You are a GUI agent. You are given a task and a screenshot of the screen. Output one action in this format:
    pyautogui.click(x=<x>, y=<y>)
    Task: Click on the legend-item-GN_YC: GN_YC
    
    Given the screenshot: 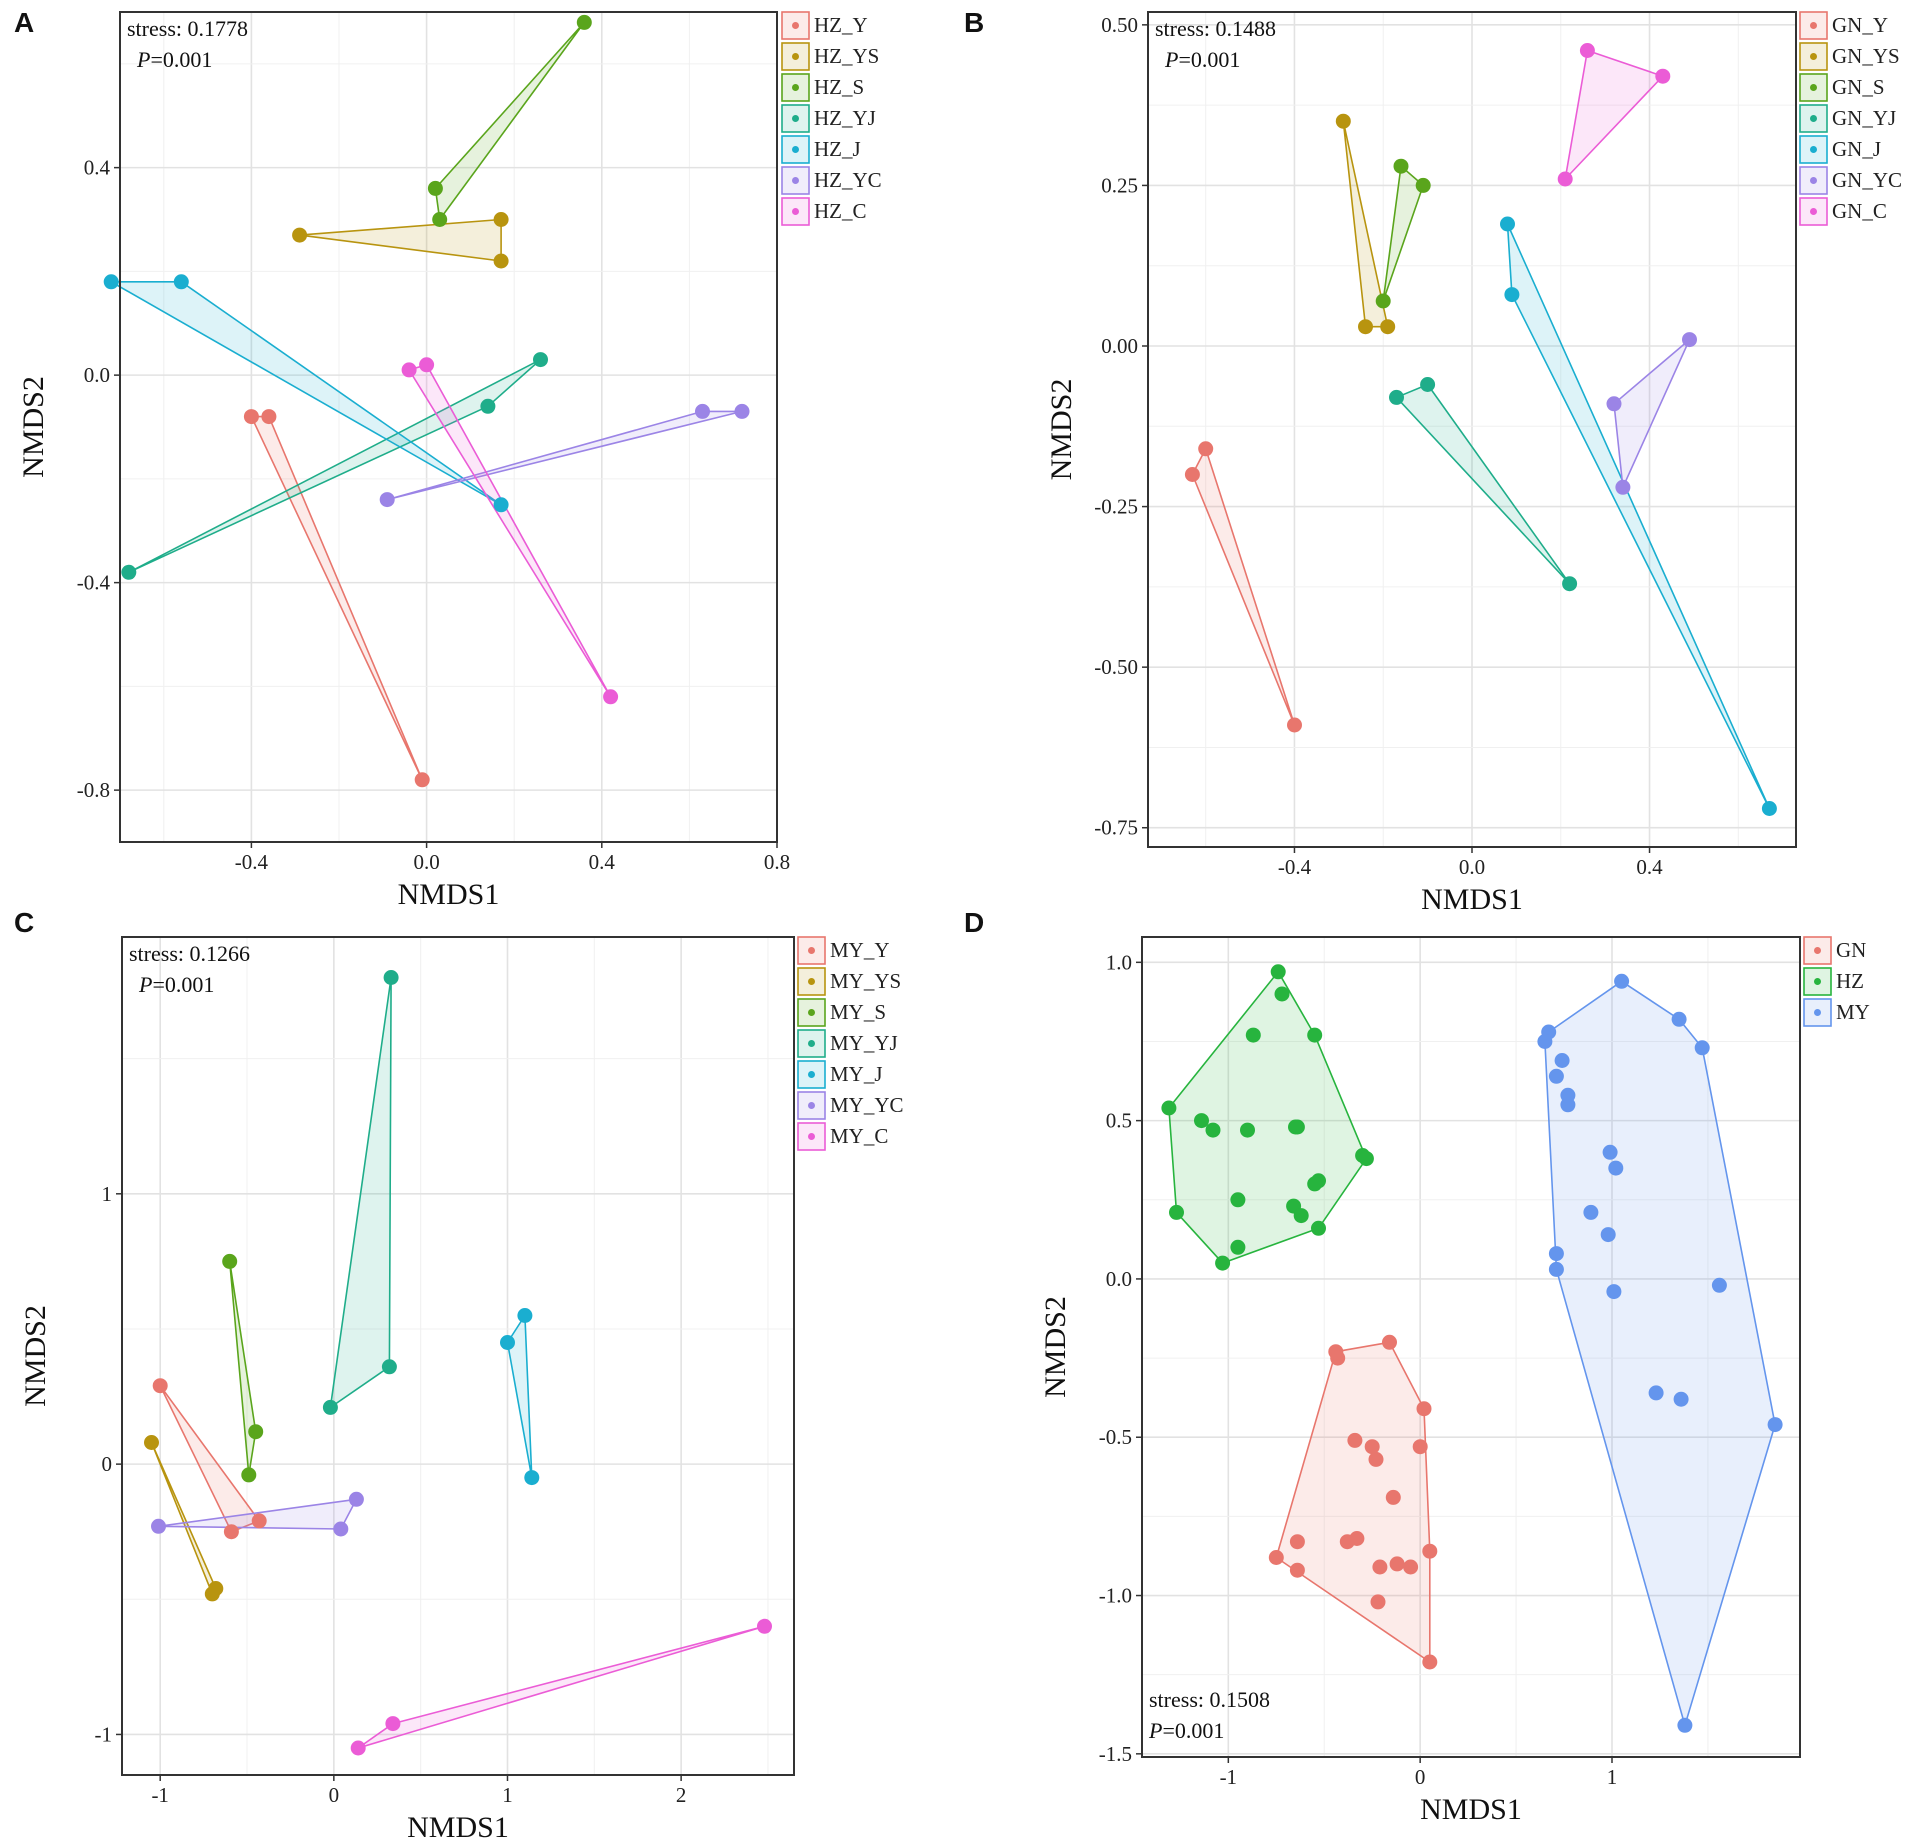 What is the action you would take?
    pyautogui.click(x=1850, y=180)
    